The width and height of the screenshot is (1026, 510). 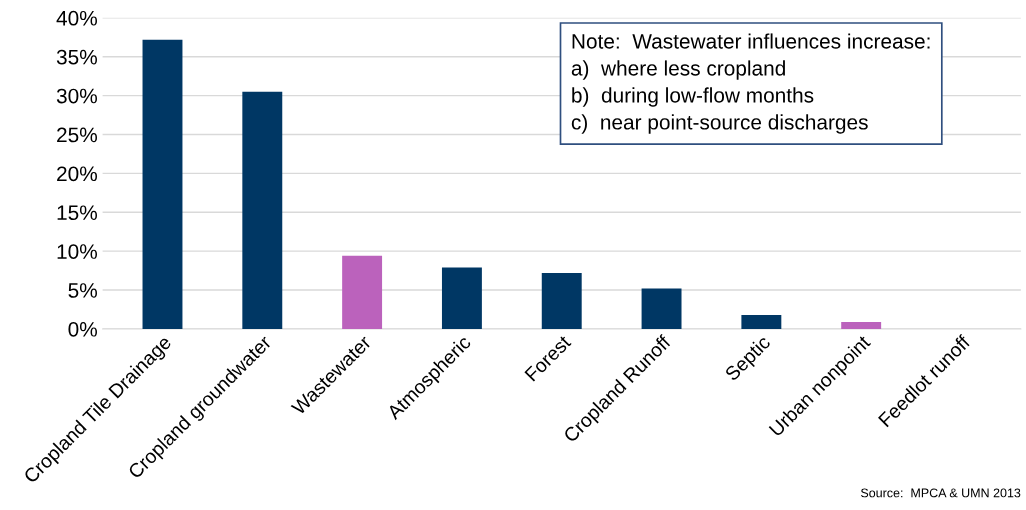 What do you see at coordinates (77, 213) in the screenshot?
I see `y-tick-label: 15%` at bounding box center [77, 213].